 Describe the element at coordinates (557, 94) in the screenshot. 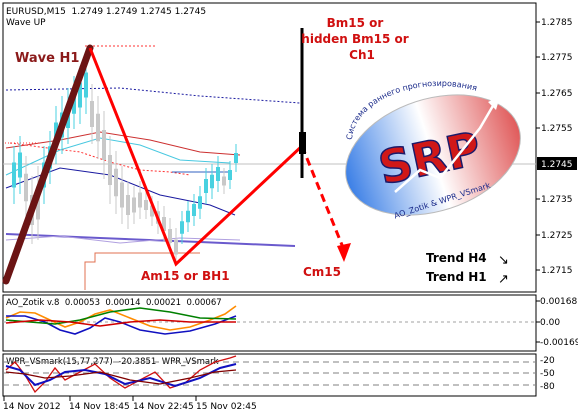

I see `price-tick: 1.2765` at that location.